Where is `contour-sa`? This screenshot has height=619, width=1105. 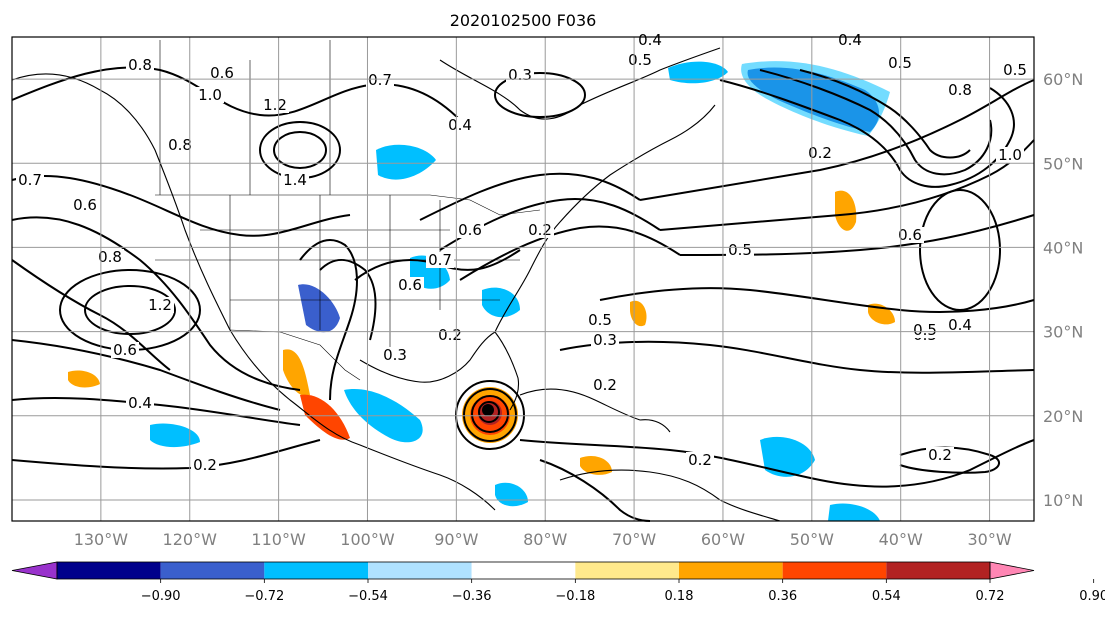
contour-sa is located at coordinates (595, 490).